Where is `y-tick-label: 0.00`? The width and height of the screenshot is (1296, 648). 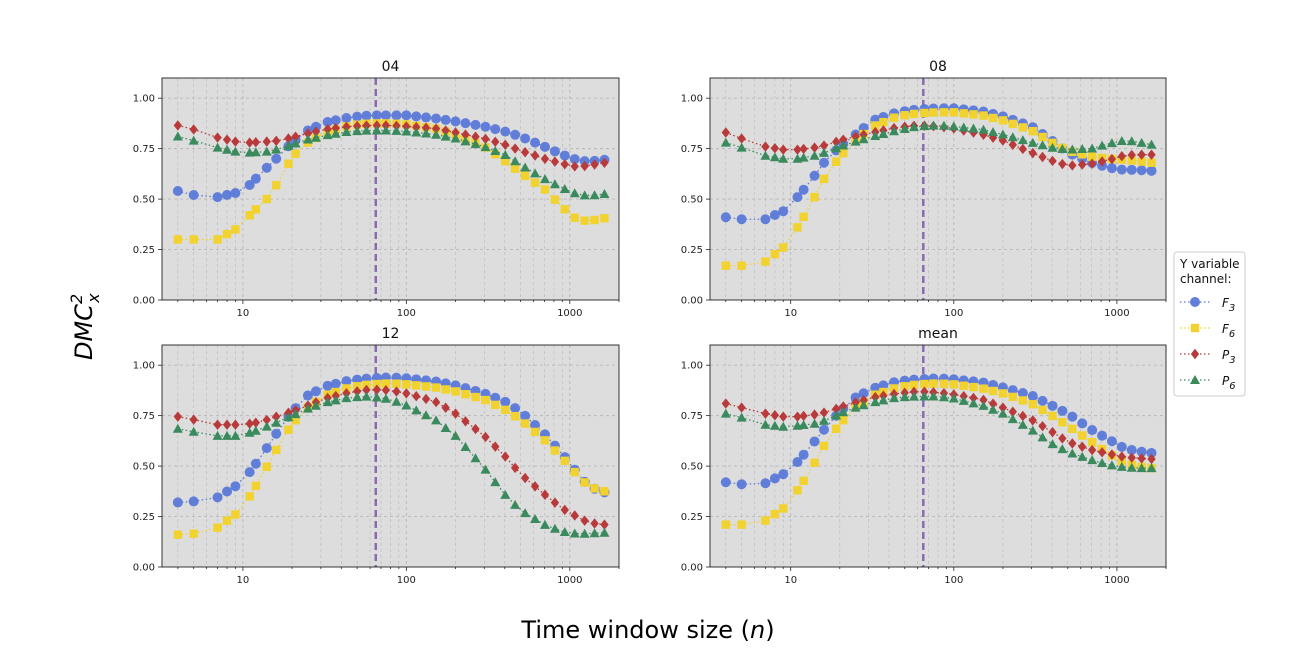
y-tick-label: 0.00 is located at coordinates (144, 301).